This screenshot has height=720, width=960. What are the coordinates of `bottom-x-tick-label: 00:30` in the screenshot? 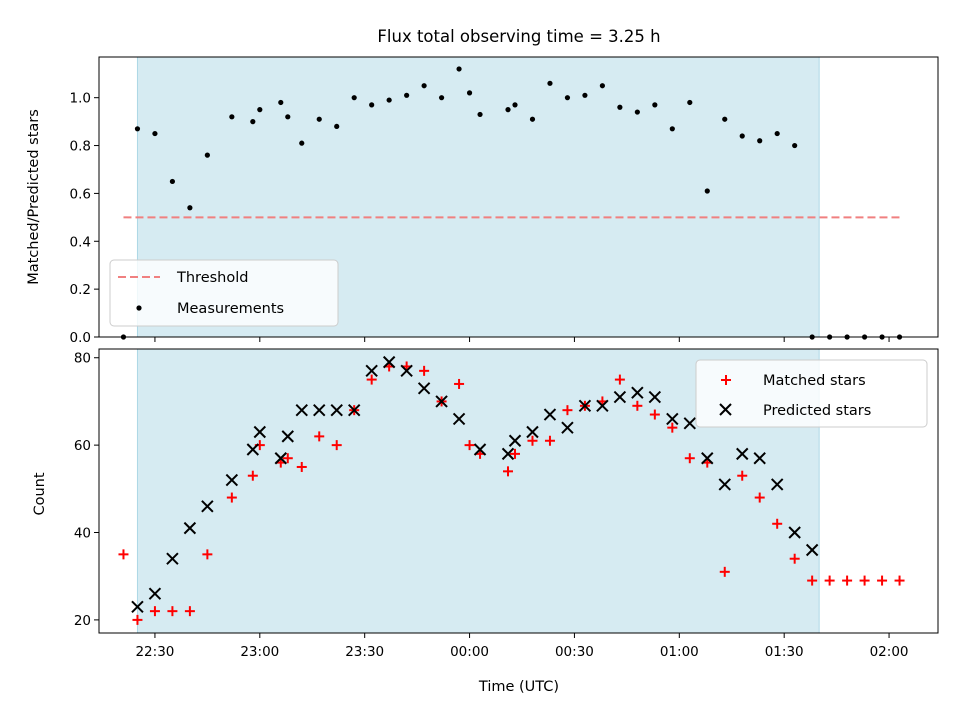 It's located at (574, 652).